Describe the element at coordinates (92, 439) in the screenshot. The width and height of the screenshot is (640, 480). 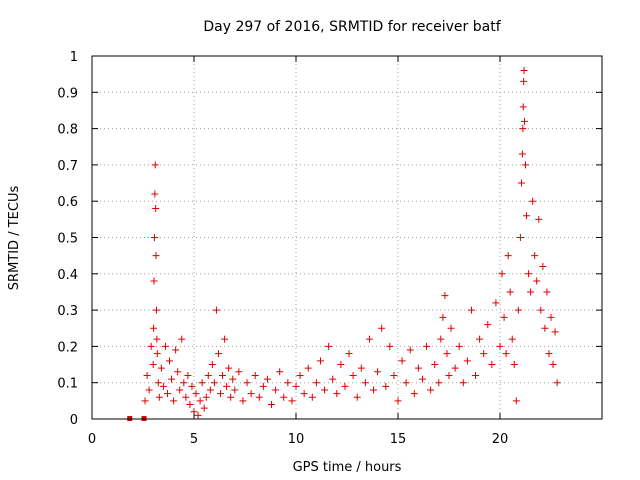
I see `x-tick-label: 0` at that location.